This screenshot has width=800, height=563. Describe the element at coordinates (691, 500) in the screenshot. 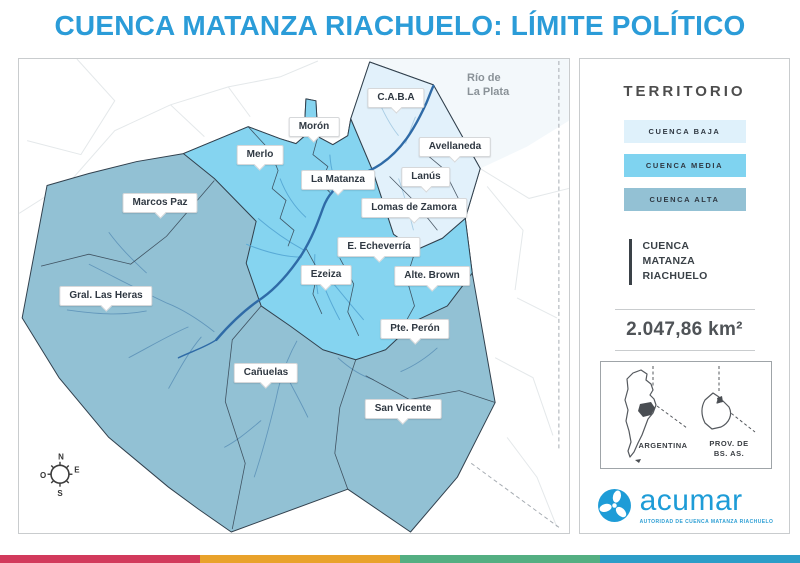

I see `acumar-logo-wordmark: acumar` at that location.